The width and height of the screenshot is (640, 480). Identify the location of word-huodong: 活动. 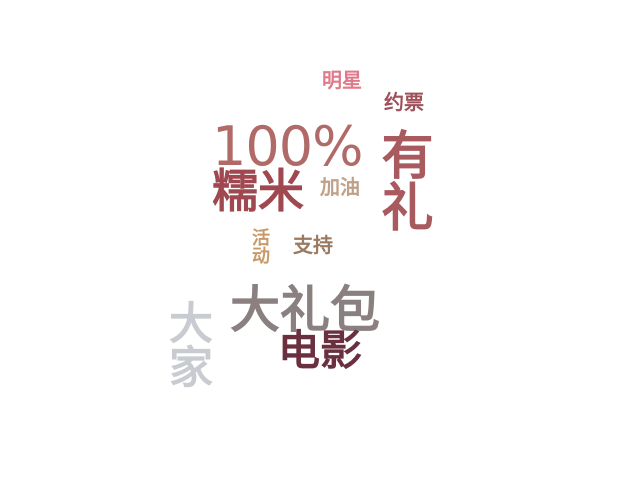
(259, 246).